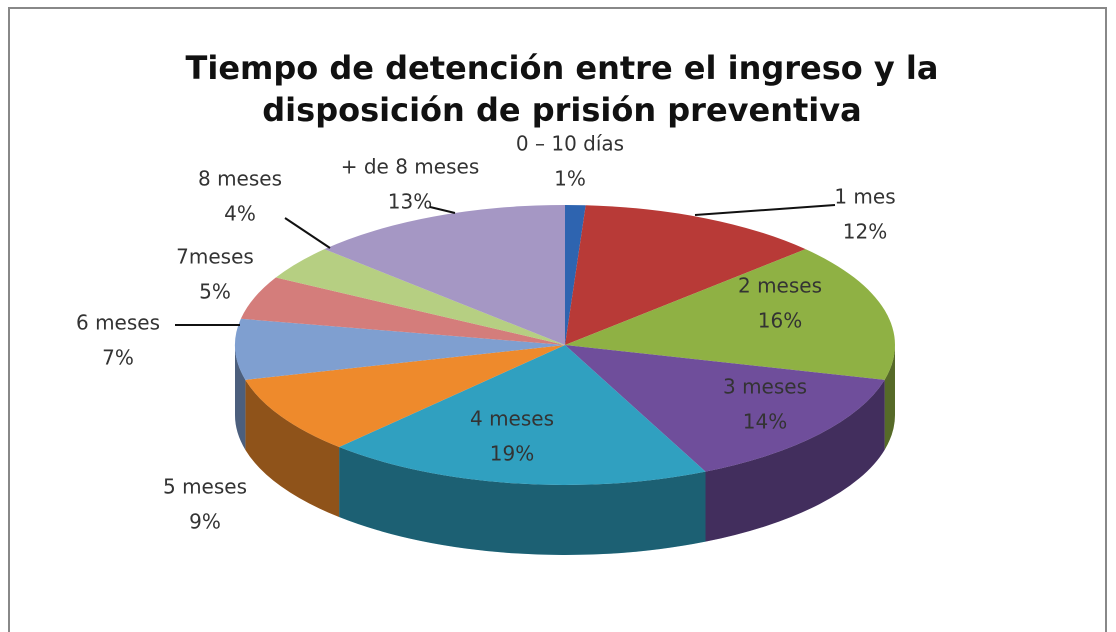 The height and width of the screenshot is (632, 1116). Describe the element at coordinates (765, 387) in the screenshot. I see `category-label: 3 meses` at that location.